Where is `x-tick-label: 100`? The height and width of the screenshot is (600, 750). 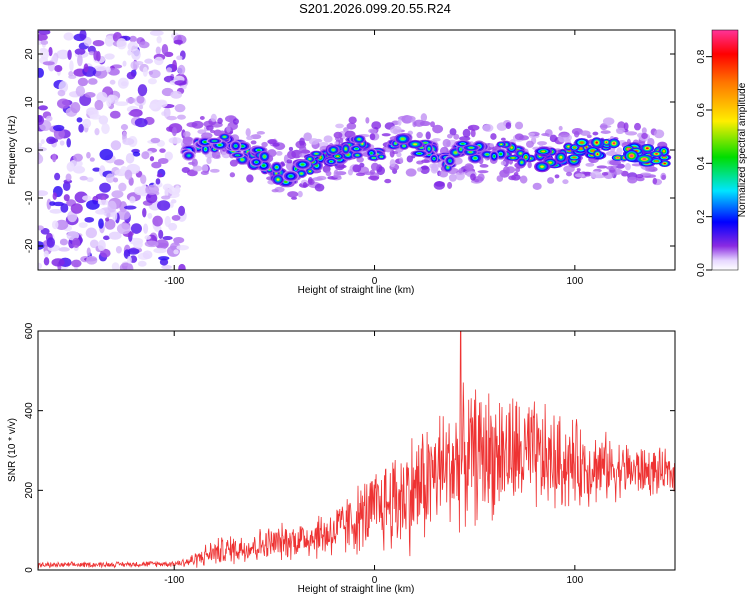
x-tick-label: 100 is located at coordinates (574, 281).